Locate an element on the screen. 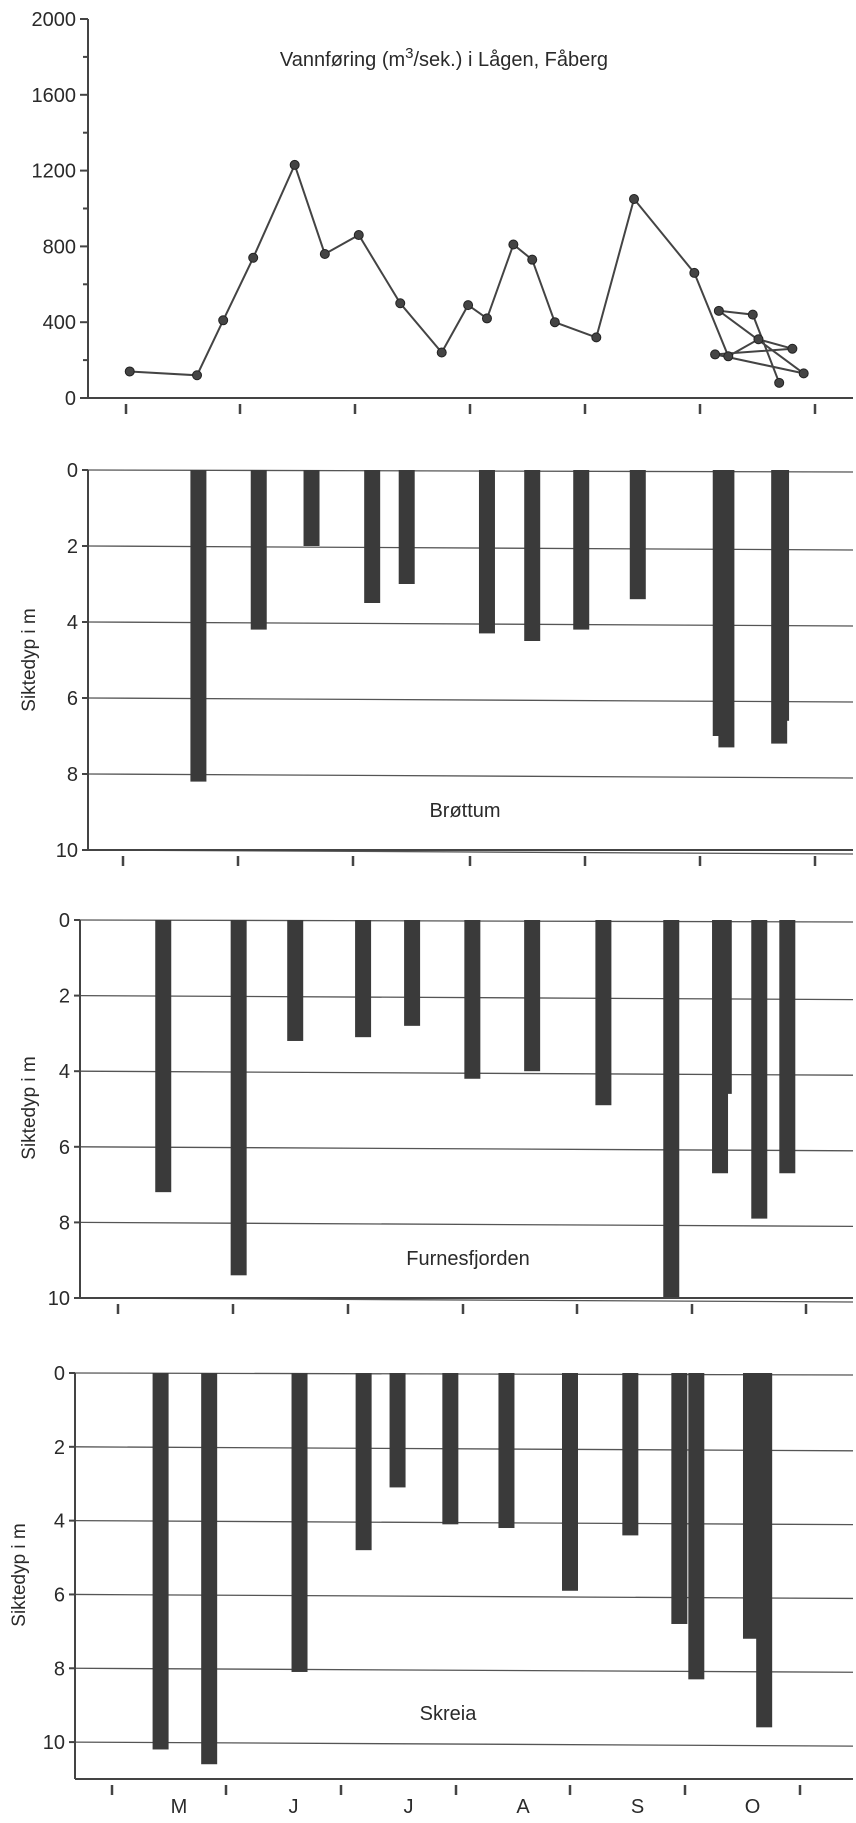 The width and height of the screenshot is (856, 1823). month-label: S is located at coordinates (637, 1807).